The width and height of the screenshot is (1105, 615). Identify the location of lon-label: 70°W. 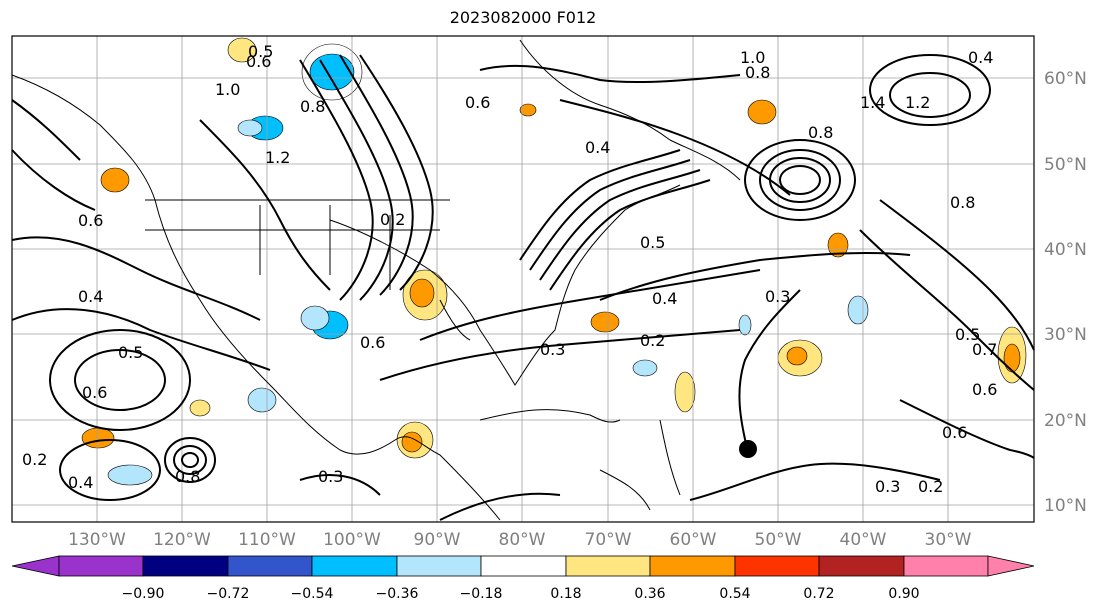
(608, 540).